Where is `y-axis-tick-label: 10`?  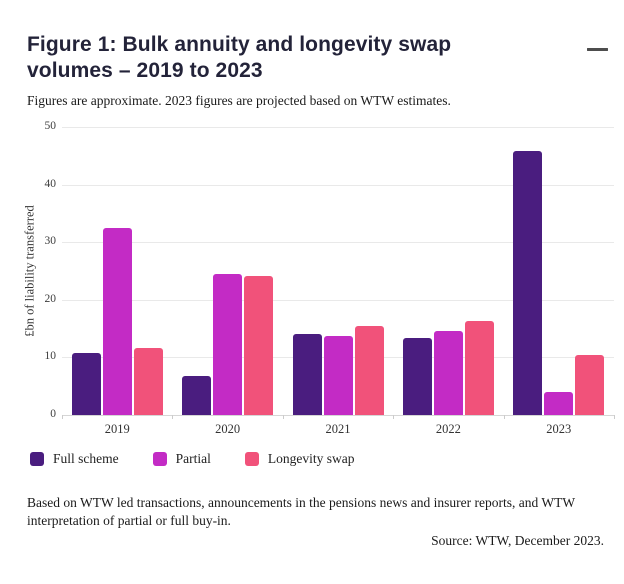 y-axis-tick-label: 10 is located at coordinates (50, 356).